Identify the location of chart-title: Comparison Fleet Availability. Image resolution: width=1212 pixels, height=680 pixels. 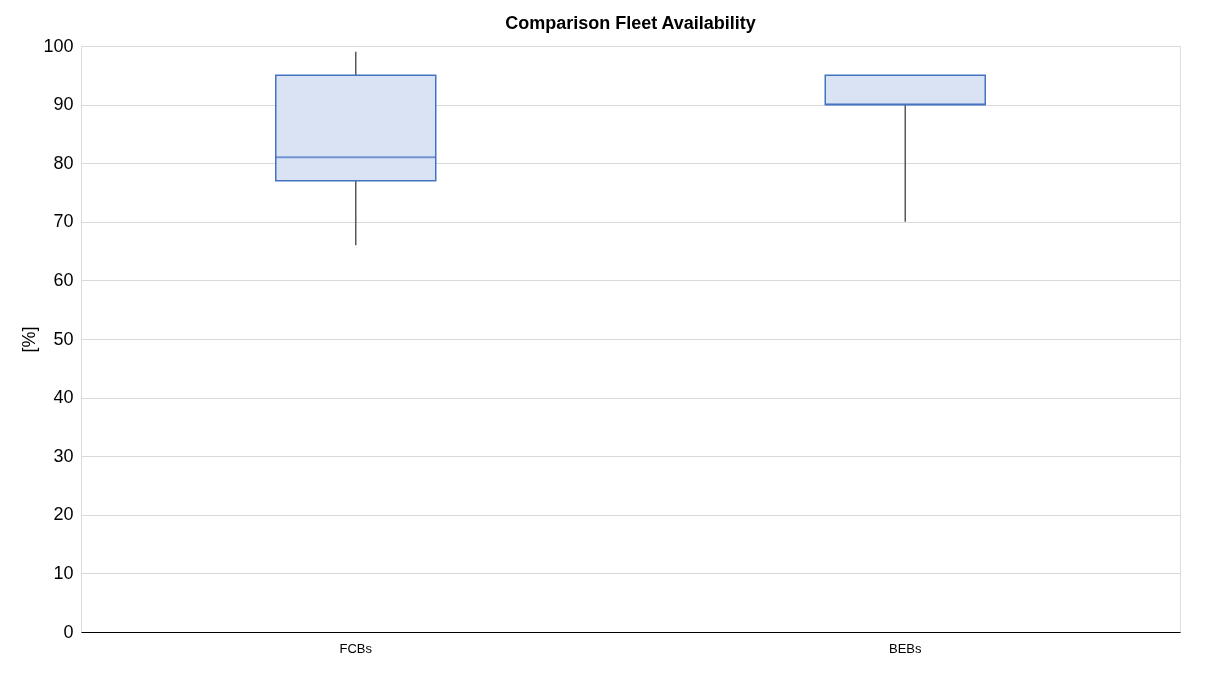
(630, 23).